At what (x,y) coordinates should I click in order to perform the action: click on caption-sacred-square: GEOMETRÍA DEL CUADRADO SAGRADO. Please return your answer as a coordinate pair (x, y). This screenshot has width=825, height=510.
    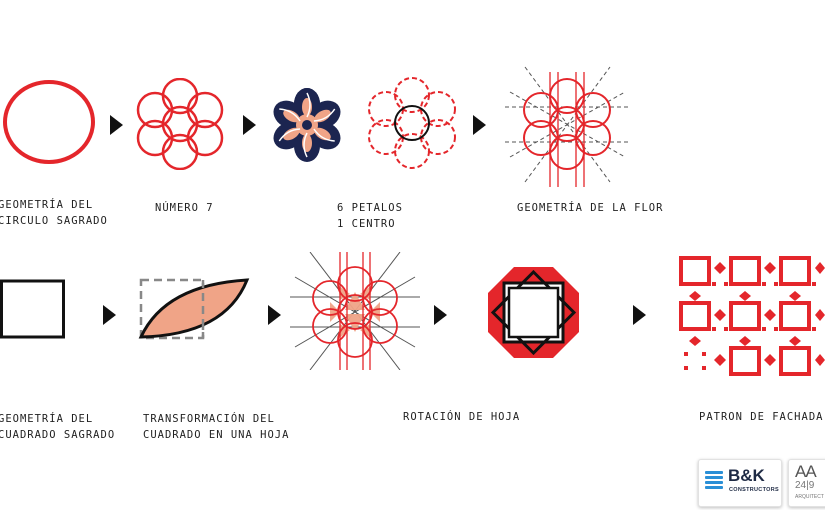
    Looking at the image, I should click on (58, 427).